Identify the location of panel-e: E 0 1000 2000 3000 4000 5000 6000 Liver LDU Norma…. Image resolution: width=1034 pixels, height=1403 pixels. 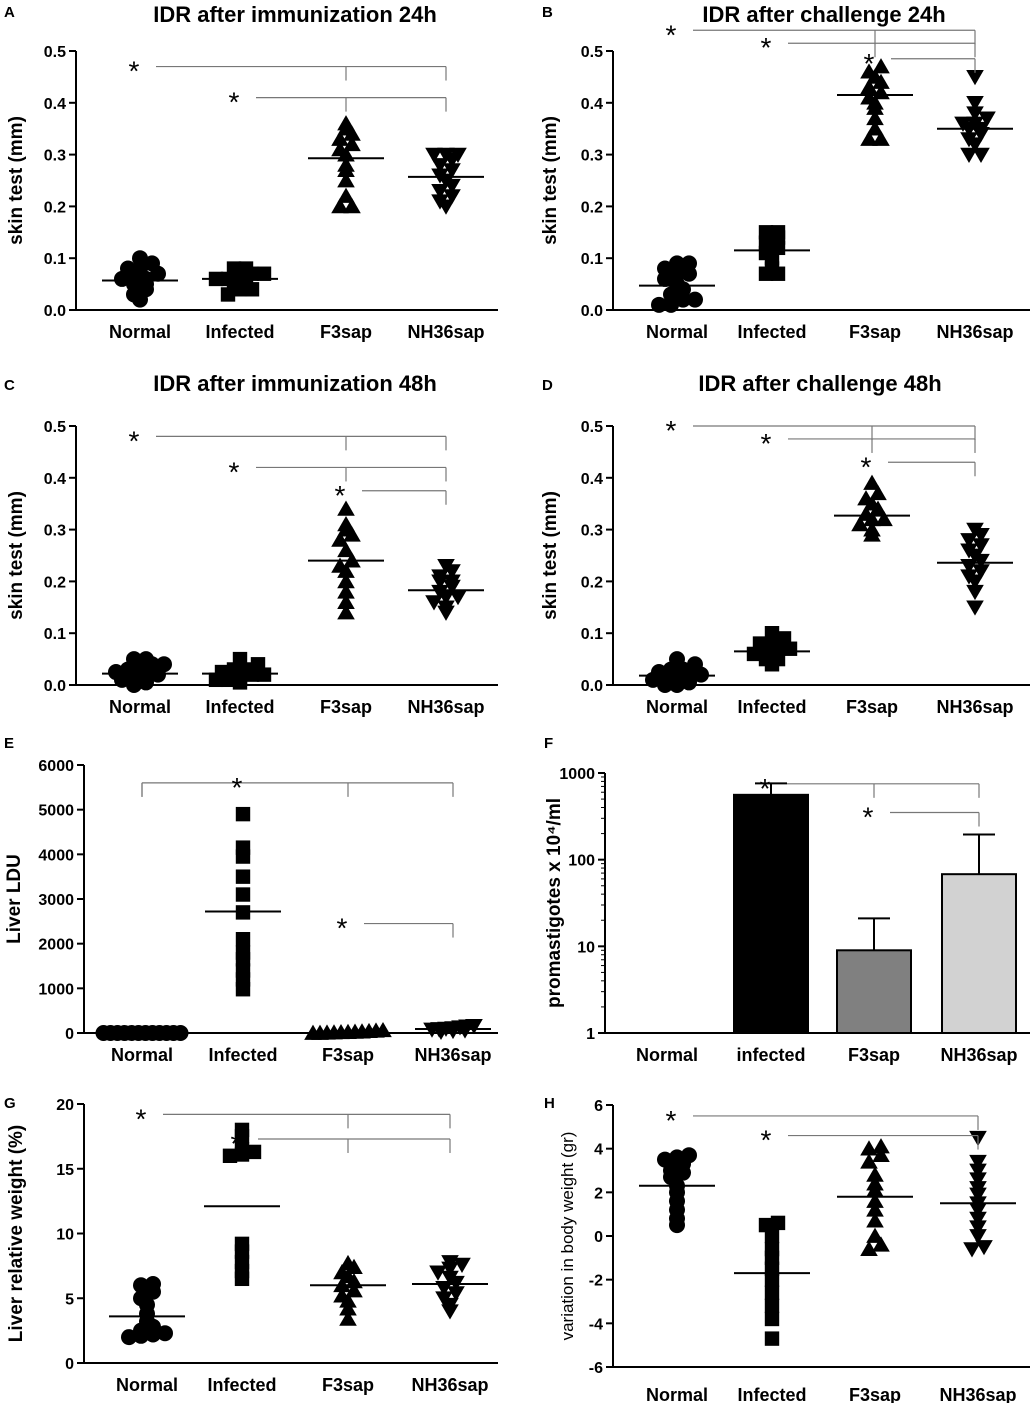
(251, 900).